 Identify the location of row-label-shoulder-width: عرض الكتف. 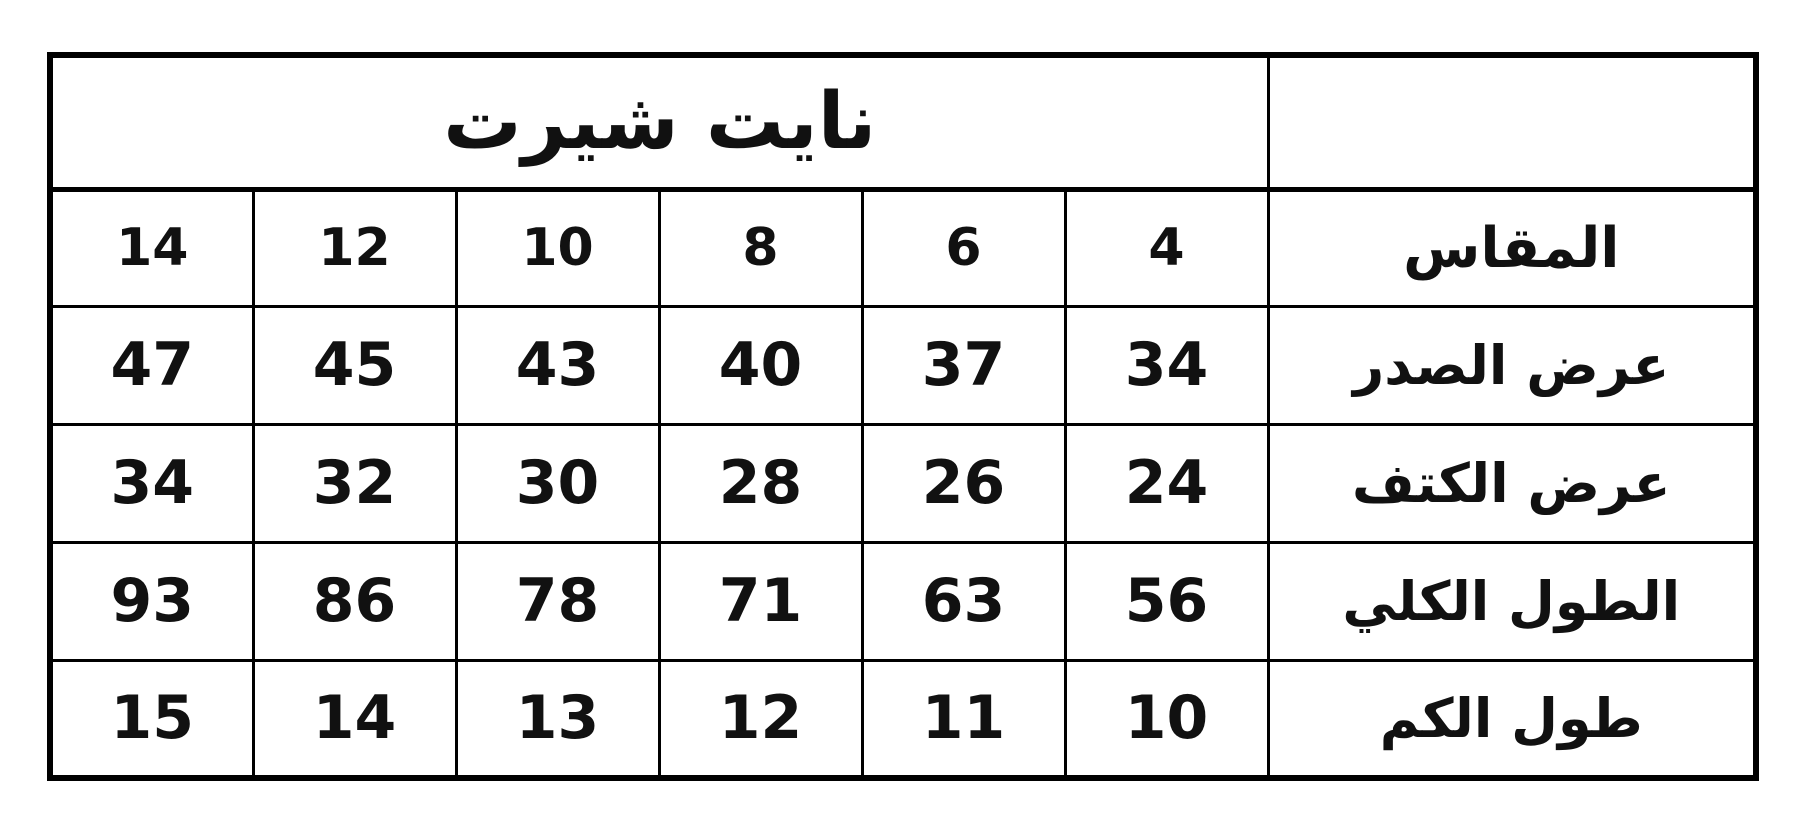
(1512, 483).